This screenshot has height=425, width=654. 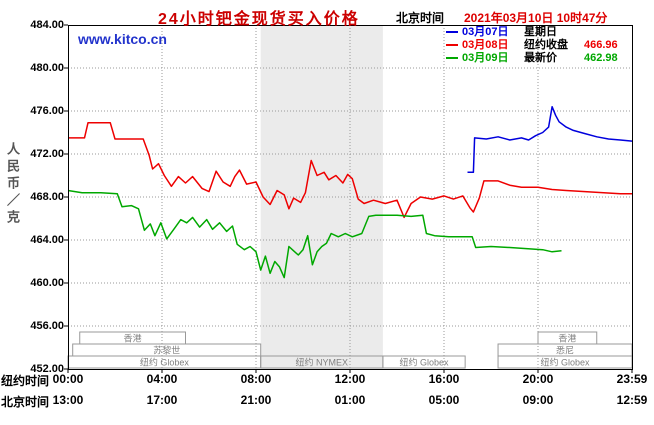 I want to click on market-session-box, so click(x=424, y=362).